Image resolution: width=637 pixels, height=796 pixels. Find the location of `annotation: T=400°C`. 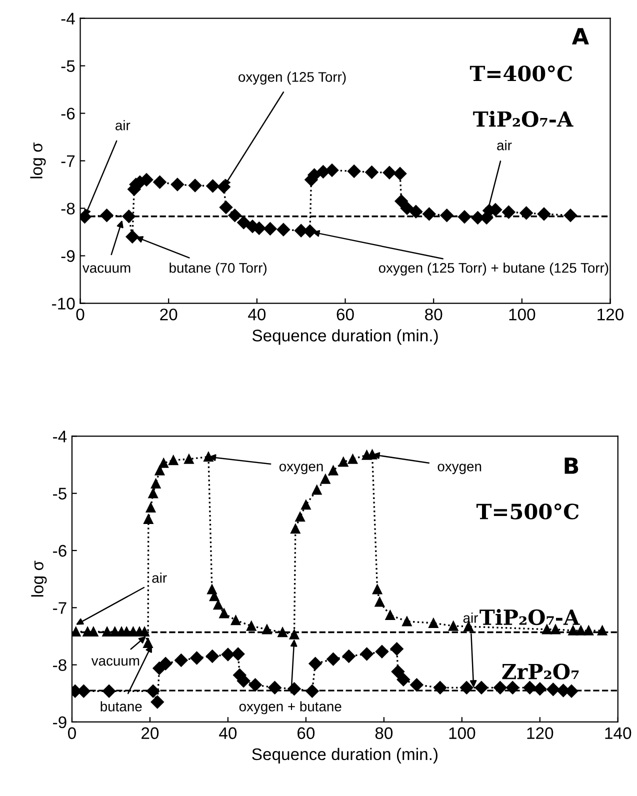

annotation: T=400°C is located at coordinates (521, 73).